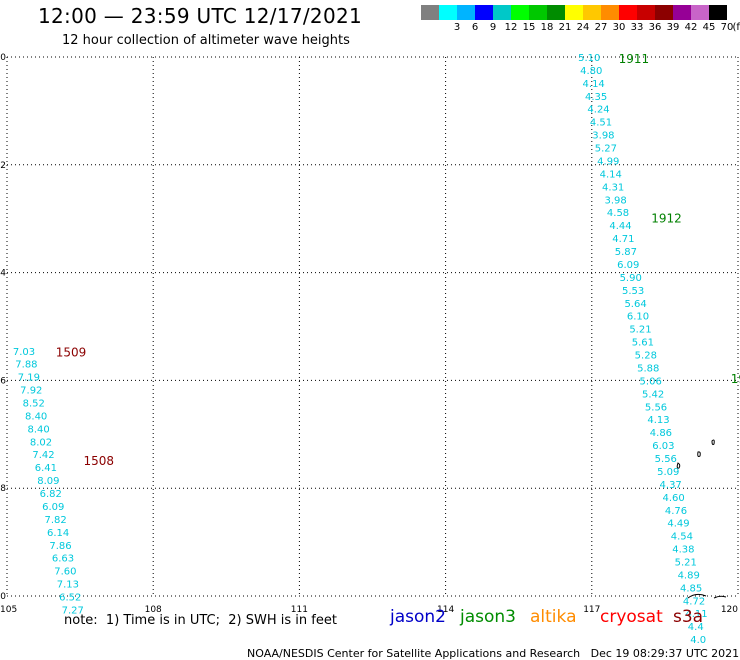 This screenshot has height=660, width=740. I want to click on latitude-tick-label: 10, so click(3, 58).